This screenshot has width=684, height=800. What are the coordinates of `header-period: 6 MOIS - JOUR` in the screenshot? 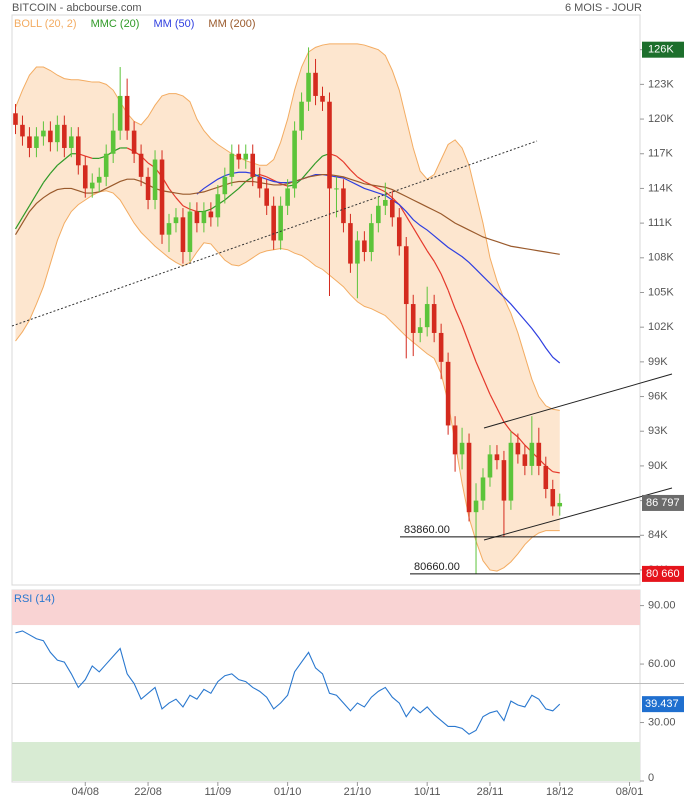 It's located at (603, 8).